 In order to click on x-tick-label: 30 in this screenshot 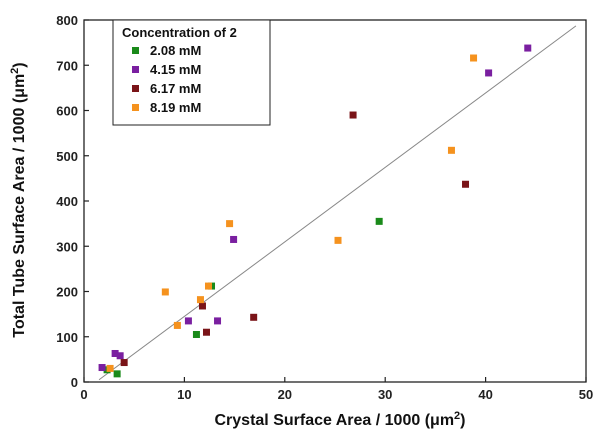, I will do `click(385, 394)`.